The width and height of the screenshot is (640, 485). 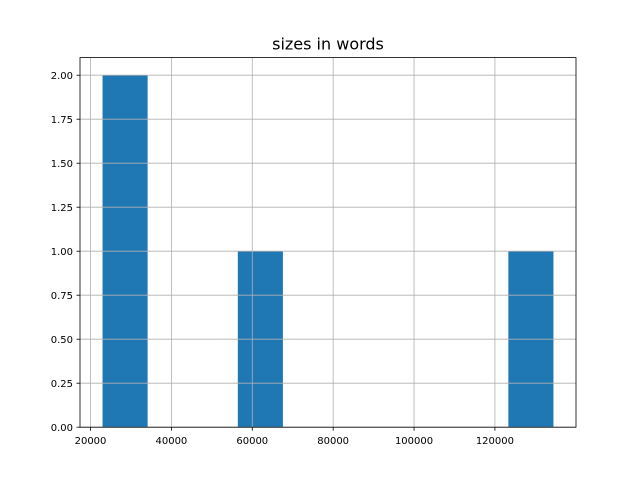 I want to click on y-tick-label: 0.50, so click(x=62, y=340).